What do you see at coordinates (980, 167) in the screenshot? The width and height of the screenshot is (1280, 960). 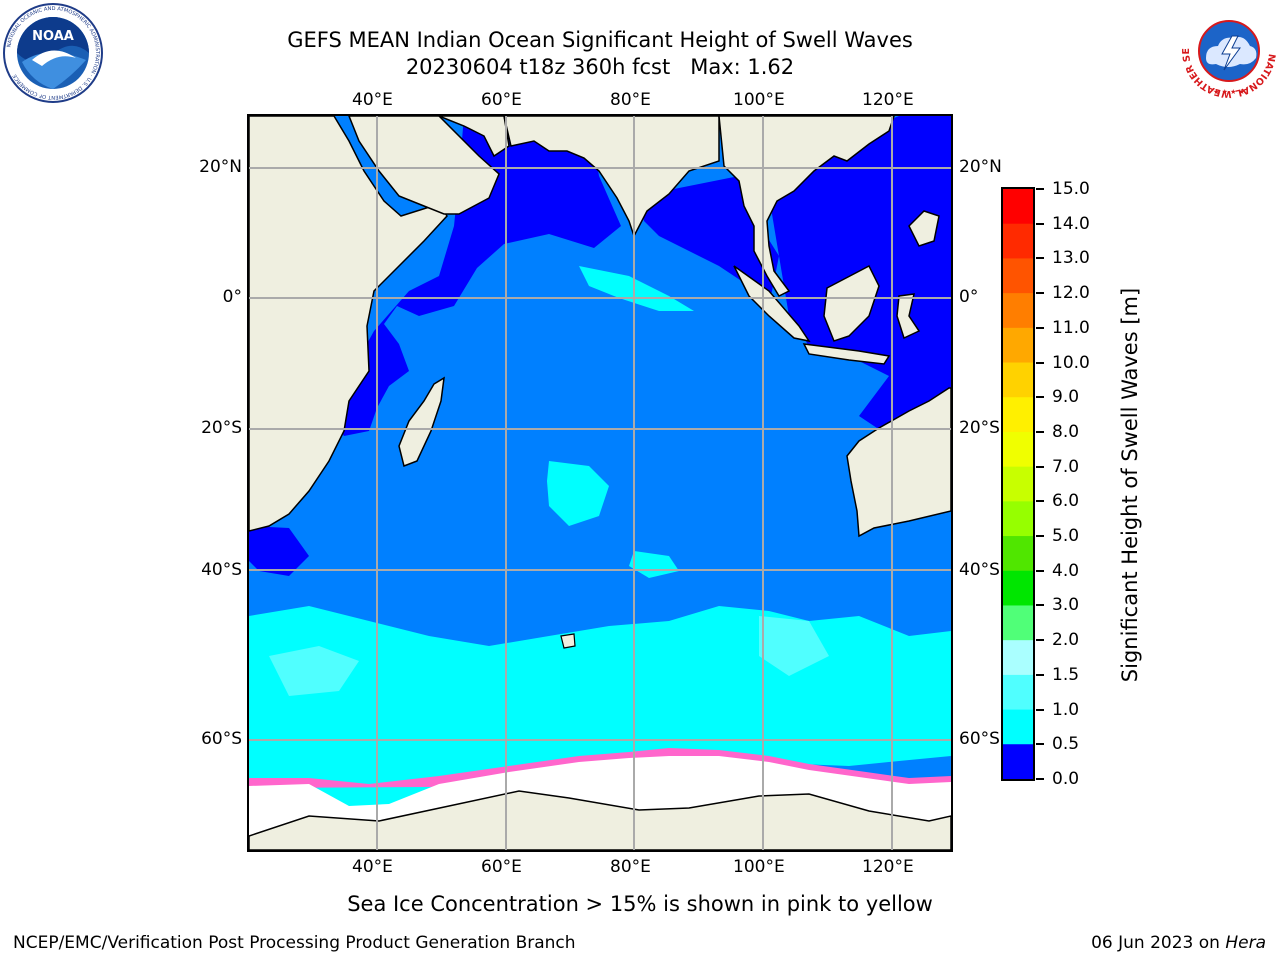 I see `lat-tick-right-20n: 20°N` at bounding box center [980, 167].